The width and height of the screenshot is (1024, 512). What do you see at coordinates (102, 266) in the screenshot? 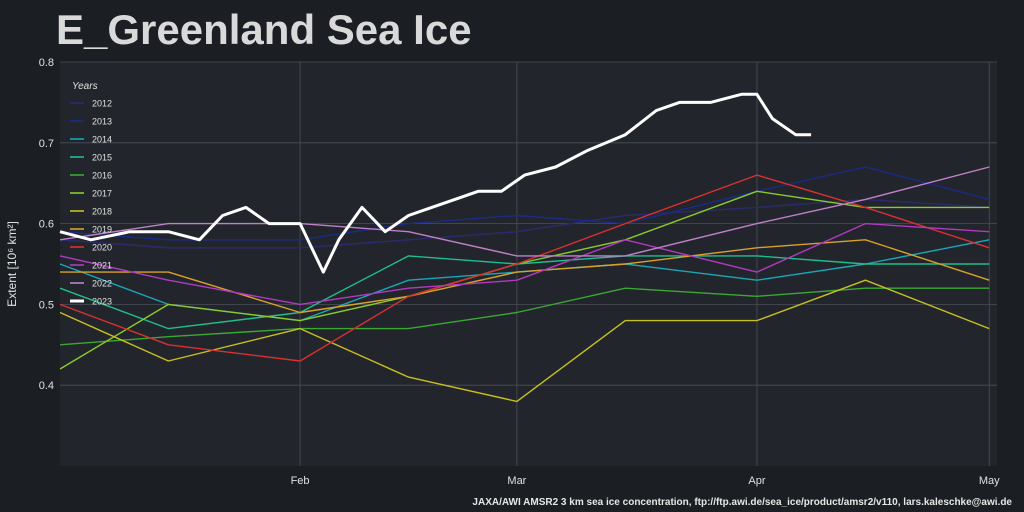
I see `legend-label-2021: 2021` at bounding box center [102, 266].